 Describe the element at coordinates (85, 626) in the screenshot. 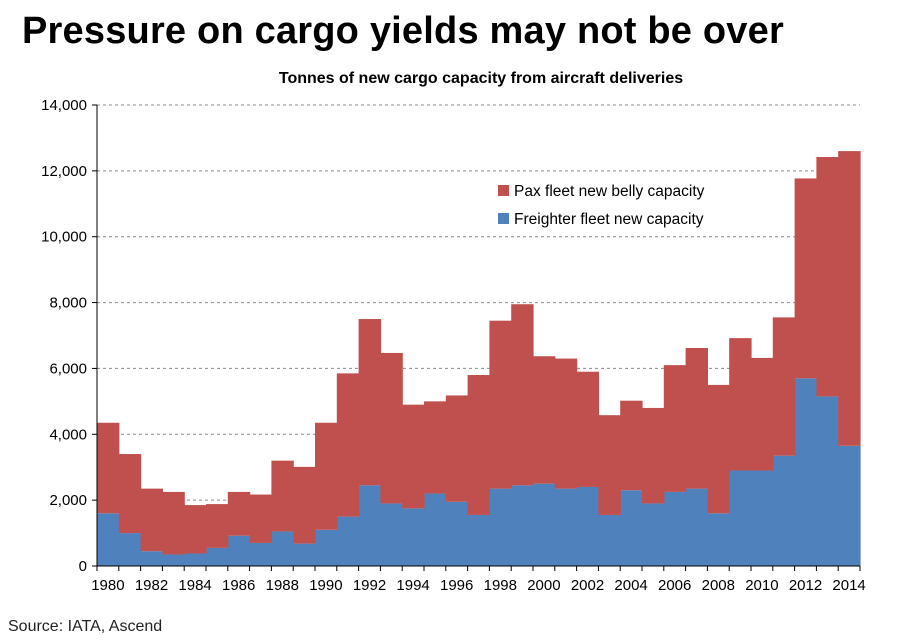

I see `source-note: Source: IATA, Ascend` at that location.